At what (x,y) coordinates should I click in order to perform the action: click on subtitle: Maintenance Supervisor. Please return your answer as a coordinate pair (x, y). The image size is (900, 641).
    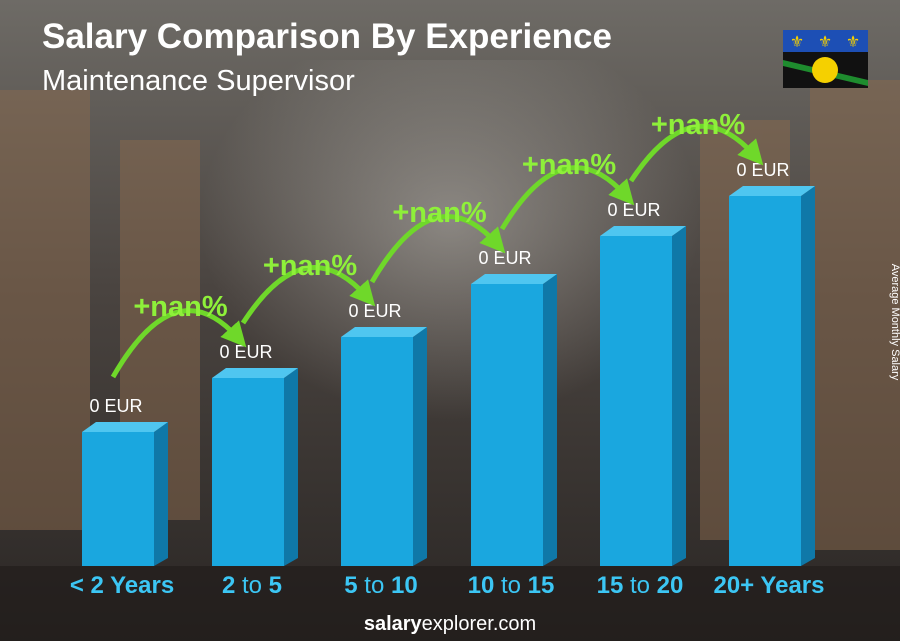
    Looking at the image, I should click on (198, 81).